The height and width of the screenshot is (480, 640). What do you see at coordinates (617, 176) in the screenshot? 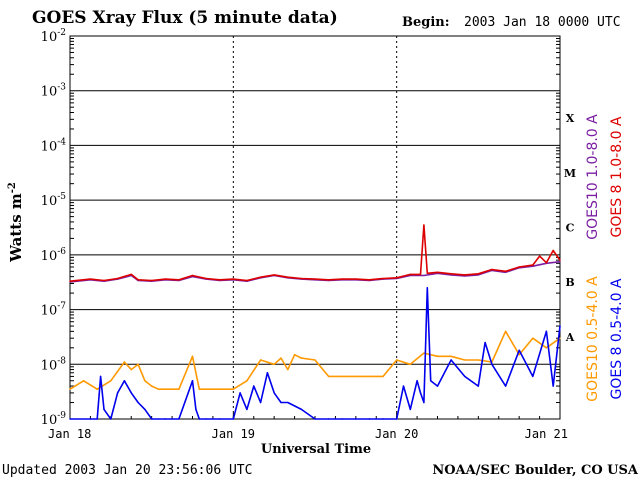
I see `legend-entry: GOES 8 1.0-8.0 A` at bounding box center [617, 176].